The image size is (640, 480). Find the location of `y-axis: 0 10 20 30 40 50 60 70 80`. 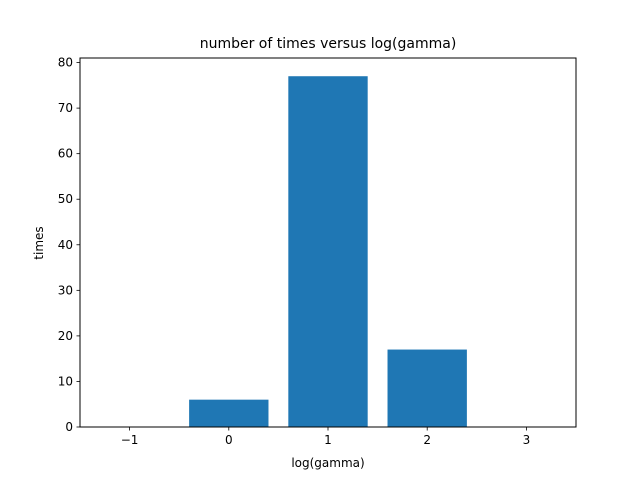

y-axis: 0 10 20 30 40 50 60 70 80 is located at coordinates (69, 245).